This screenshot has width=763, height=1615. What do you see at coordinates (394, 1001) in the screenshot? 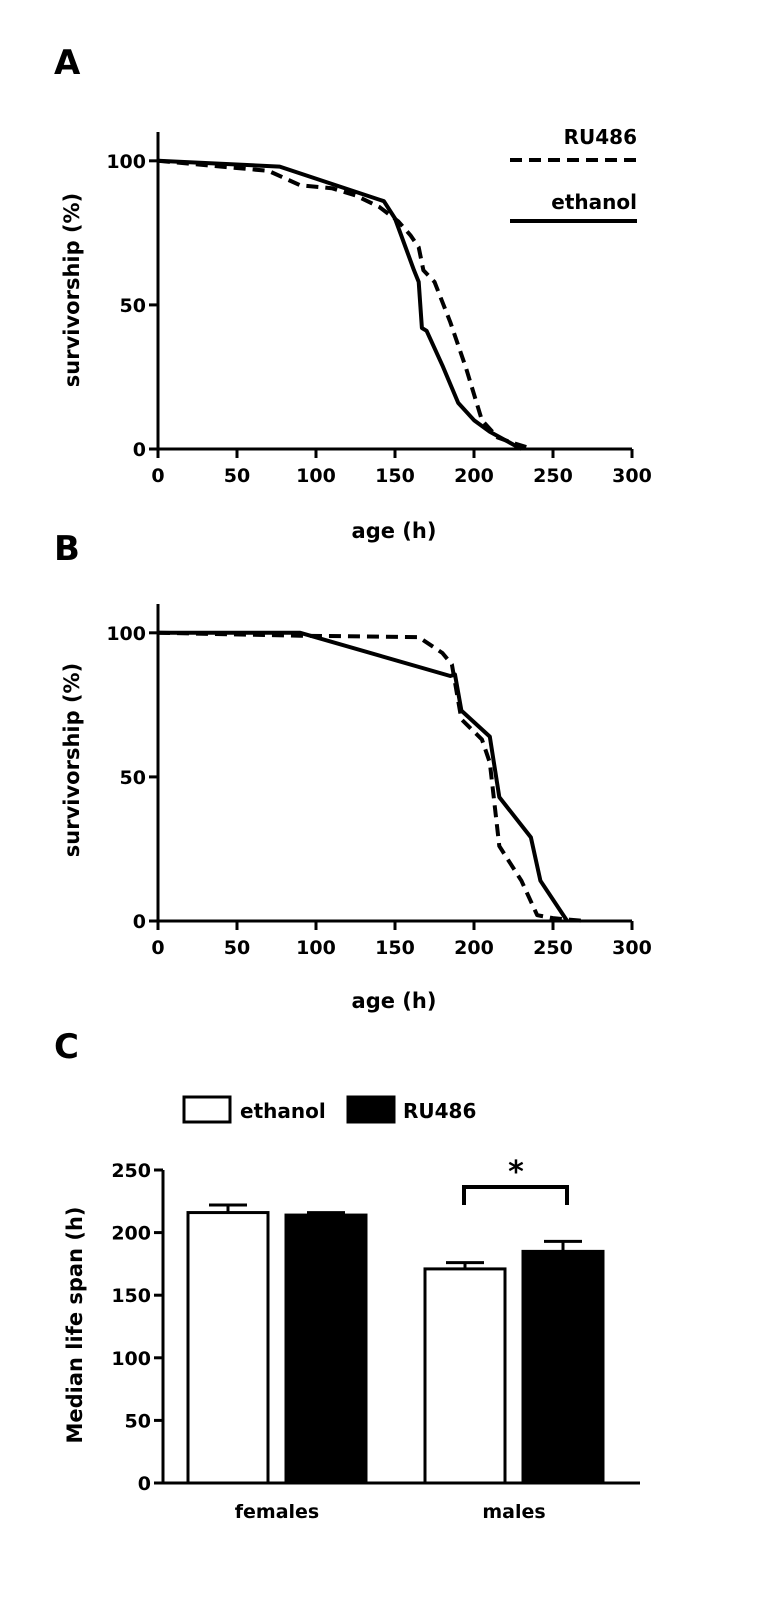
I see `panel-b-xlabel: age (h)` at bounding box center [394, 1001].